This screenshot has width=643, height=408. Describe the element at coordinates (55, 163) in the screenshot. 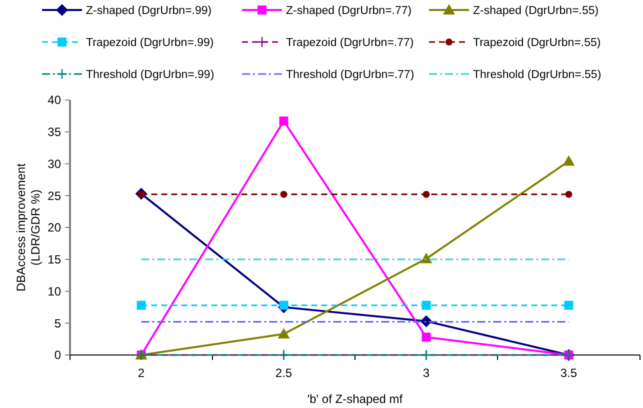

I see `y-tick-label: 30` at that location.